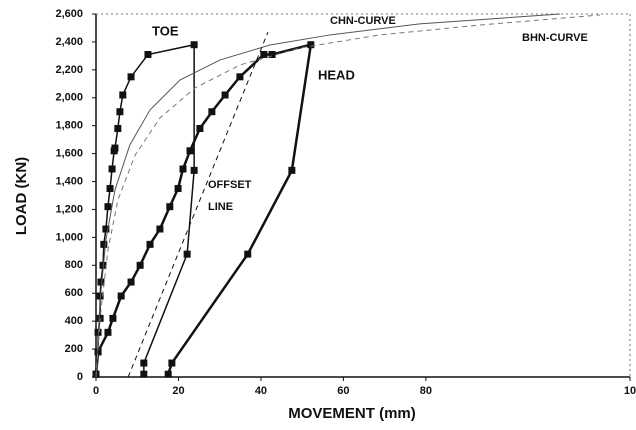 Image resolution: width=636 pixels, height=430 pixels. What do you see at coordinates (343, 391) in the screenshot?
I see `x-tick-label: 60` at bounding box center [343, 391].